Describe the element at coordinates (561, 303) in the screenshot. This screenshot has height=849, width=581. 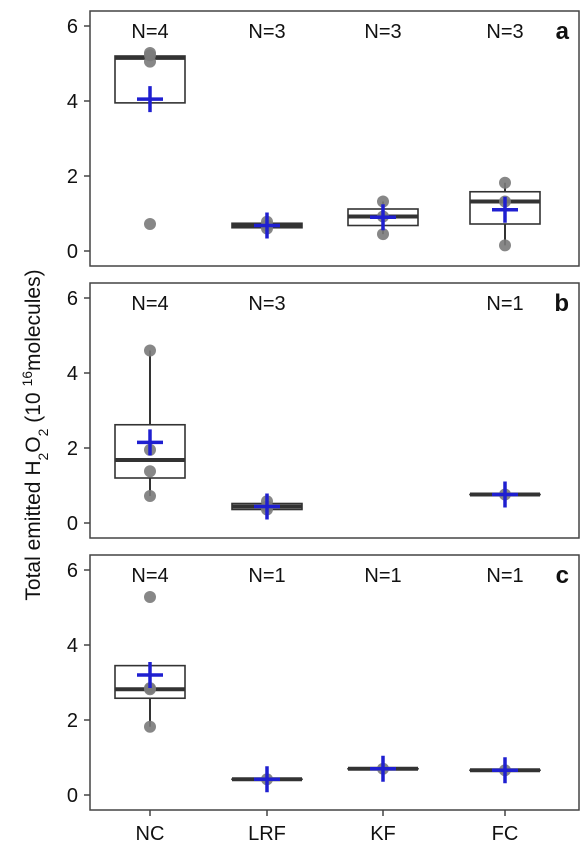
I see `panel-letter: b` at that location.